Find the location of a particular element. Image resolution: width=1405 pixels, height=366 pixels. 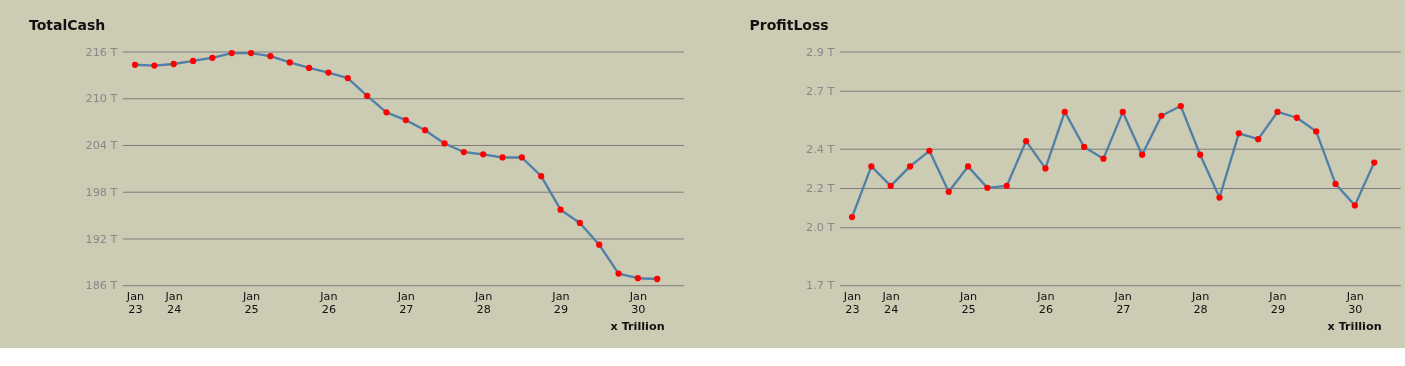

y-tick-label: 216 T is located at coordinates (101, 52).